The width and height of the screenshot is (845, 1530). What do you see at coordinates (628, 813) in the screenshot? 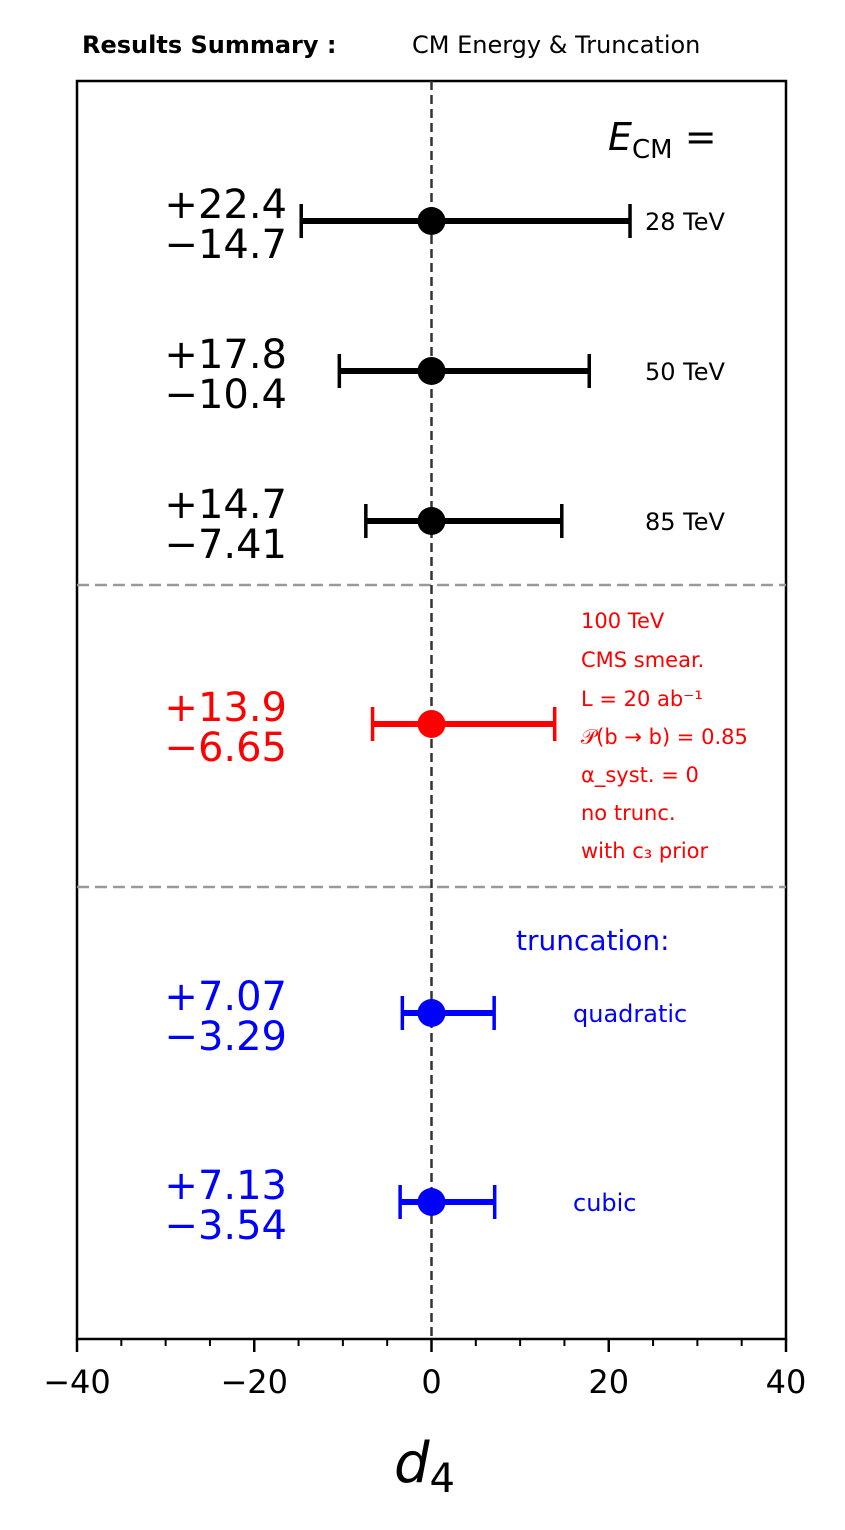
I see `note-truncation: no trunc.` at bounding box center [628, 813].